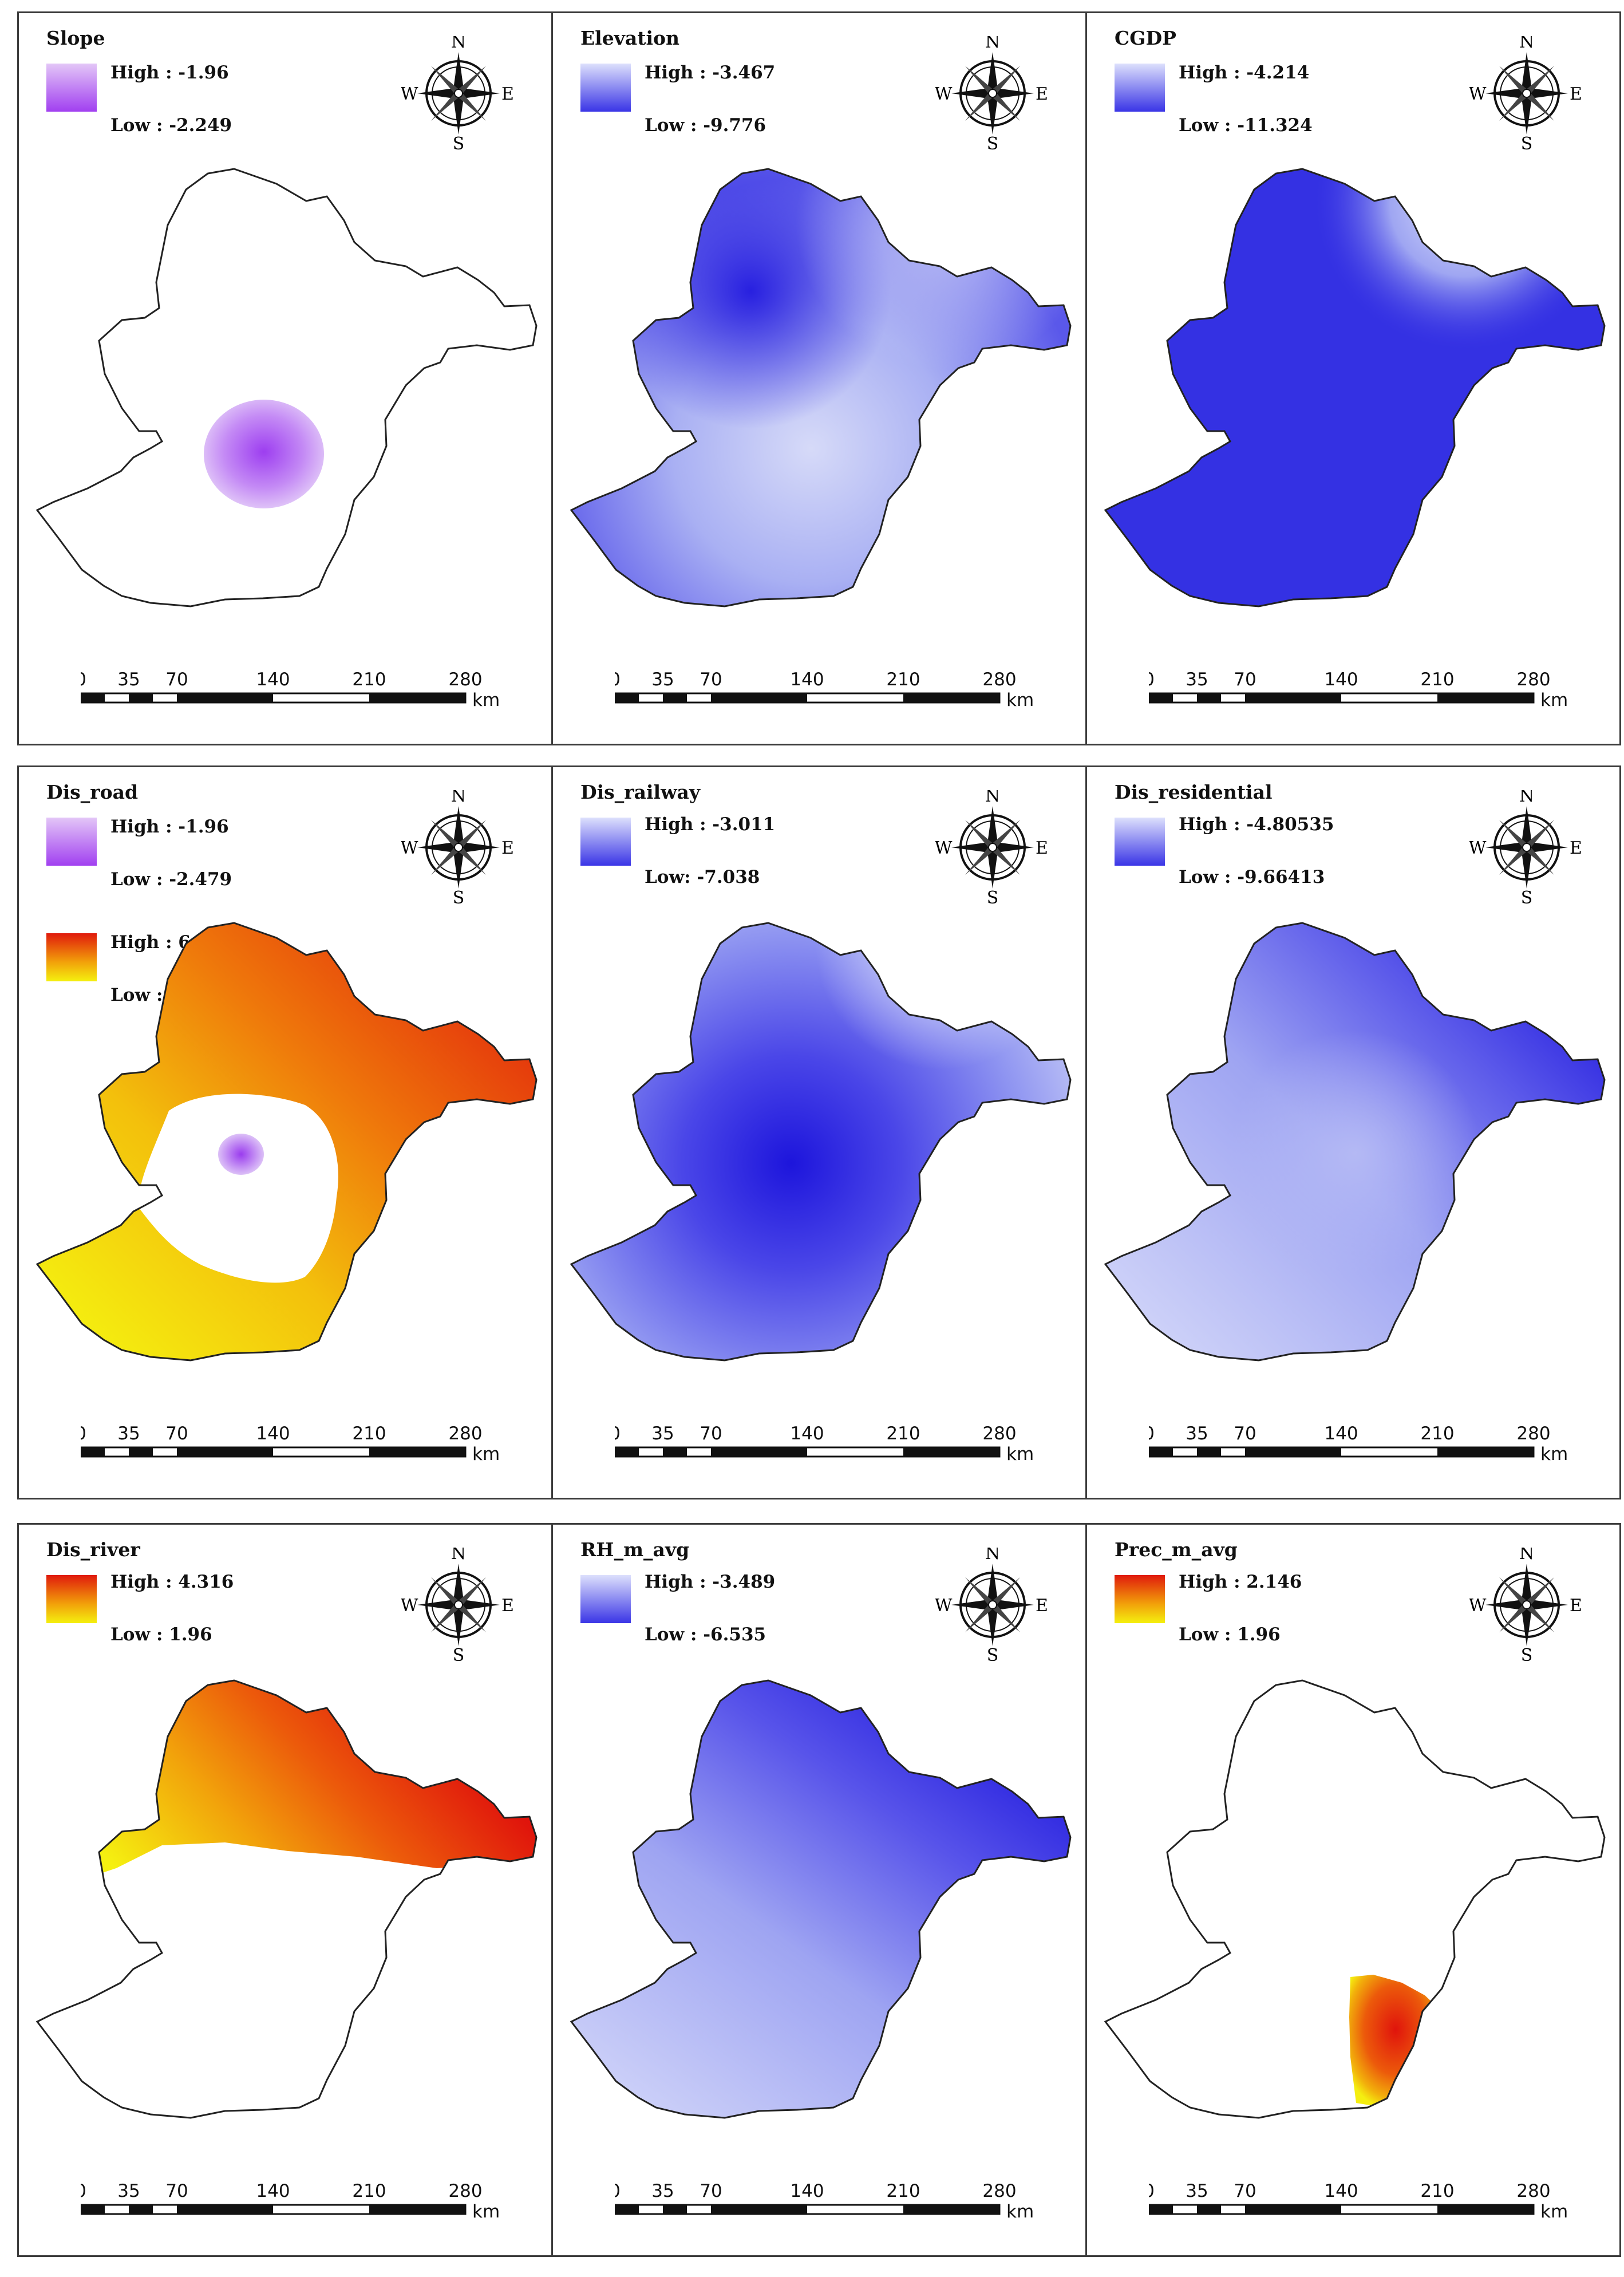 This screenshot has width=1624, height=2277. What do you see at coordinates (710, 1582) in the screenshot?
I see `legend-high-label: High : -3.489` at bounding box center [710, 1582].